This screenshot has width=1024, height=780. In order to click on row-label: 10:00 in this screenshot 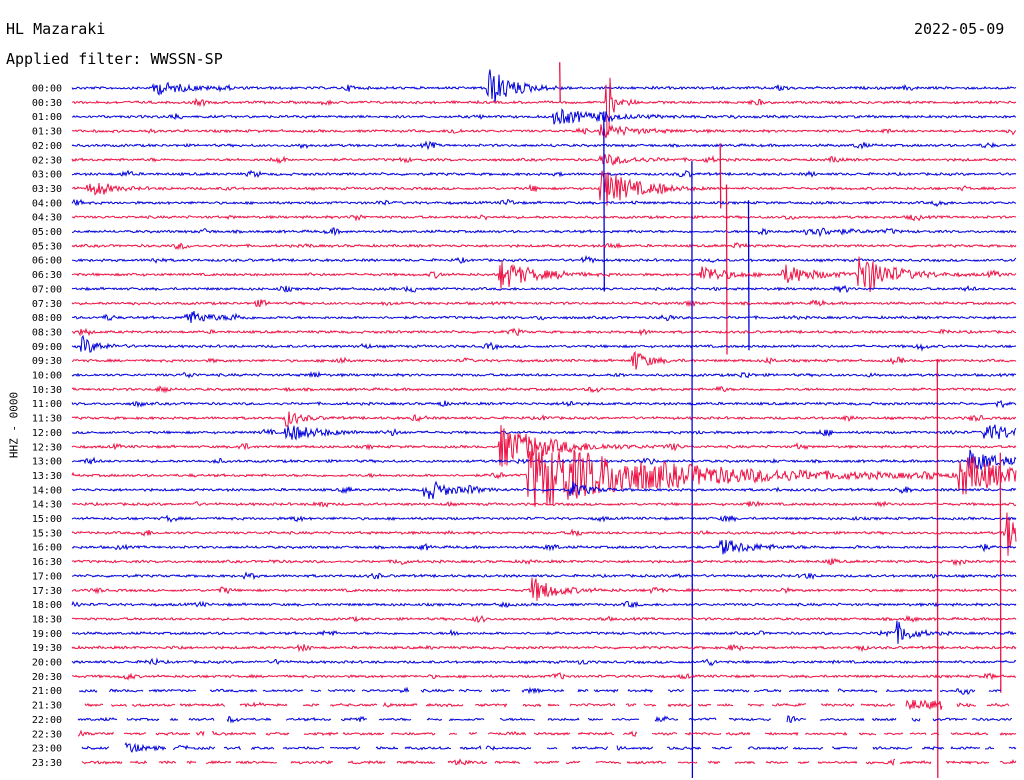, I will do `click(47, 376)`.